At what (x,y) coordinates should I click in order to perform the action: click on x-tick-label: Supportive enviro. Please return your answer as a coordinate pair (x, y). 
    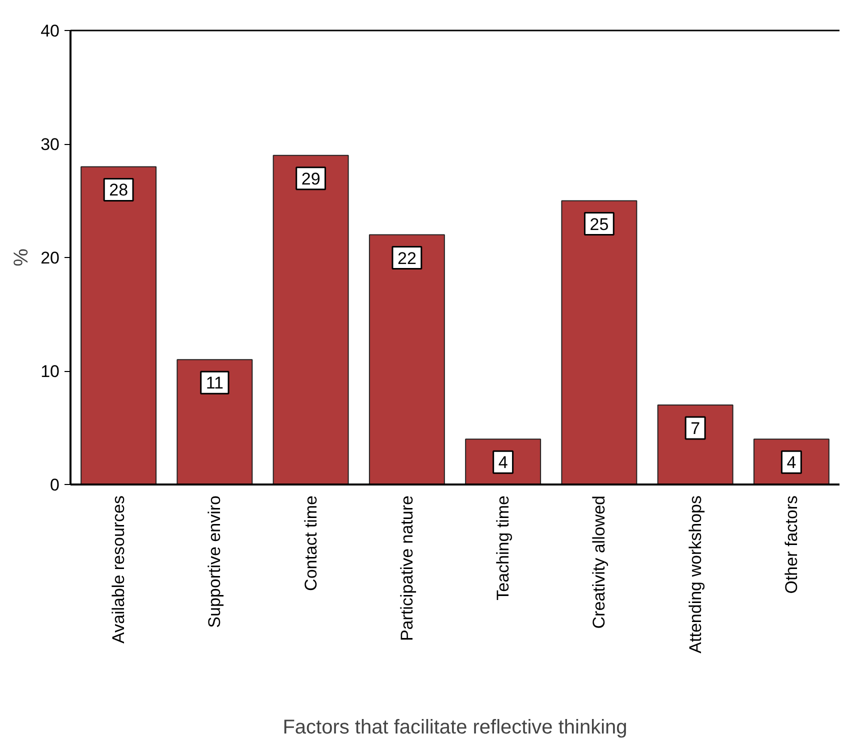
    Looking at the image, I should click on (214, 561).